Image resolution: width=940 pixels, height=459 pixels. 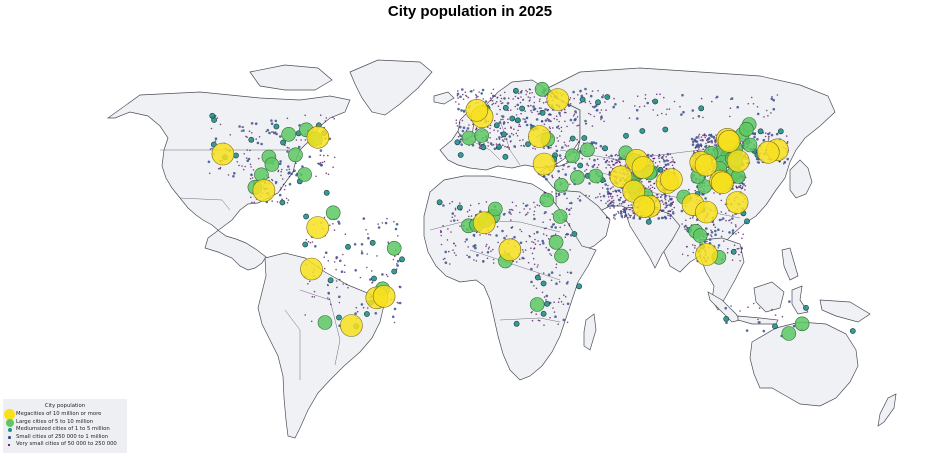 What do you see at coordinates (66, 444) in the screenshot?
I see `legend-label-very-small: Very small cities of 50 000 to 250 000` at bounding box center [66, 444].